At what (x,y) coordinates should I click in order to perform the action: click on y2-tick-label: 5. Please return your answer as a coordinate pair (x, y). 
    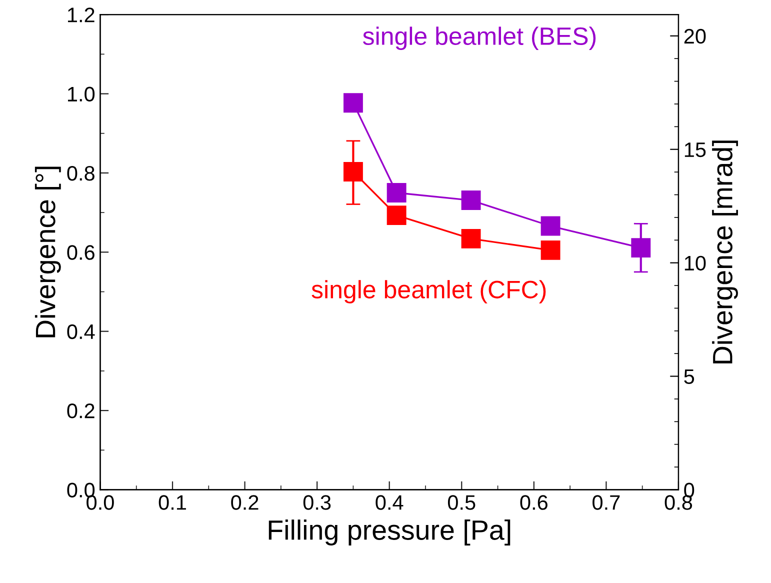
    Looking at the image, I should click on (689, 376).